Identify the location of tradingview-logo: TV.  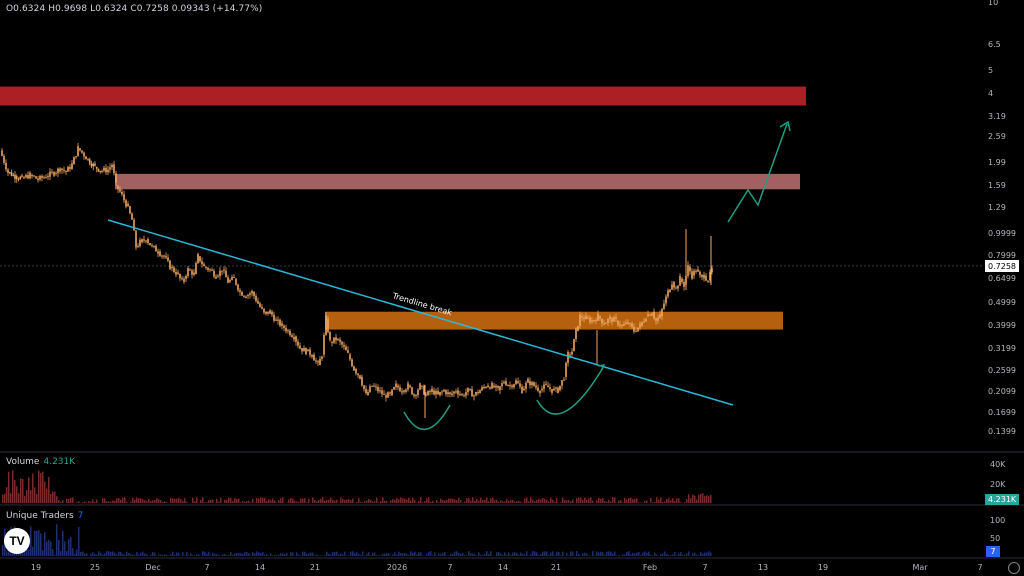
(17, 541).